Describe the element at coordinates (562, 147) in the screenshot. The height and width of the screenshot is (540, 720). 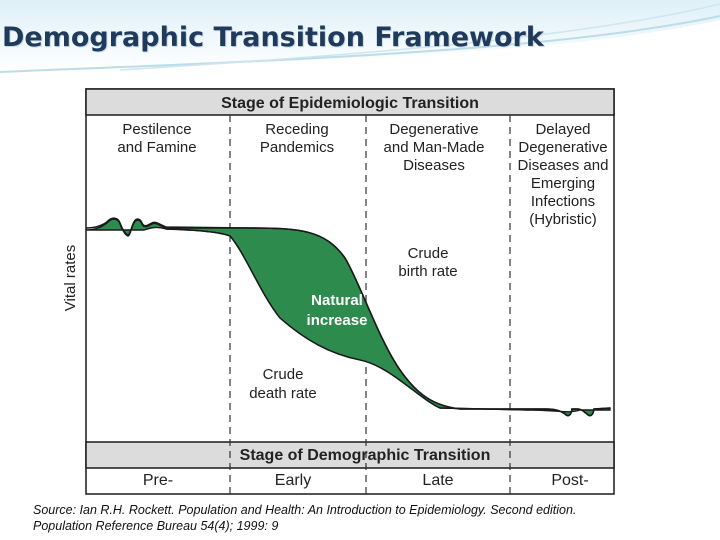
I see `epi-stage-delayed-line-2: Degenerative` at that location.